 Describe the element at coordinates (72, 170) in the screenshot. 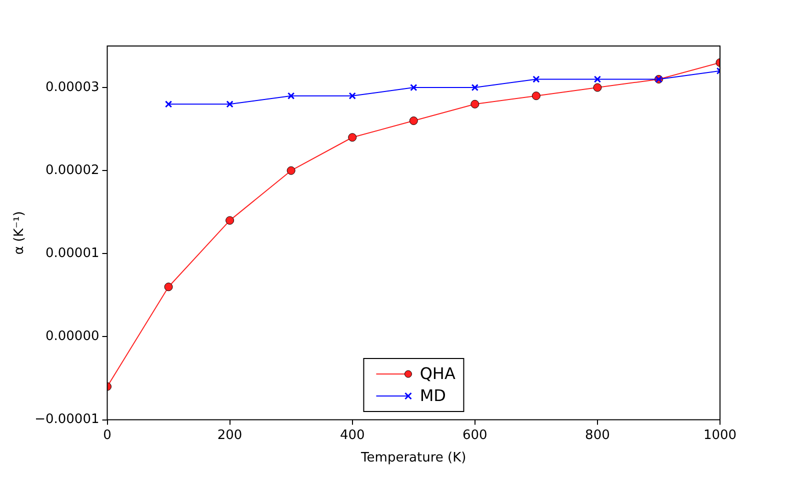

I see `y-tick-label: 0.00002` at that location.